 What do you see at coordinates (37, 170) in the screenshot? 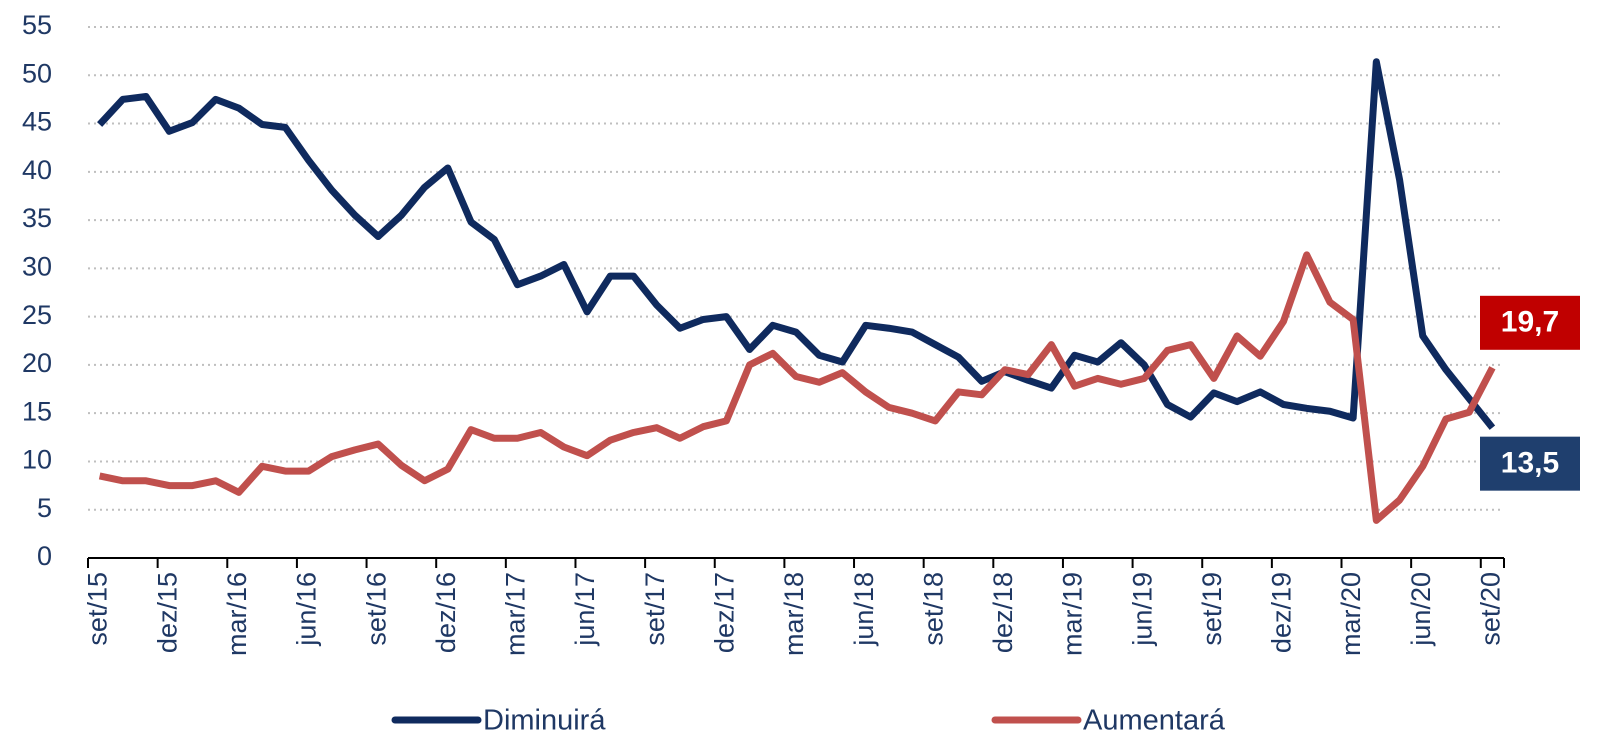
I see `y-tick-label: 40` at bounding box center [37, 170].